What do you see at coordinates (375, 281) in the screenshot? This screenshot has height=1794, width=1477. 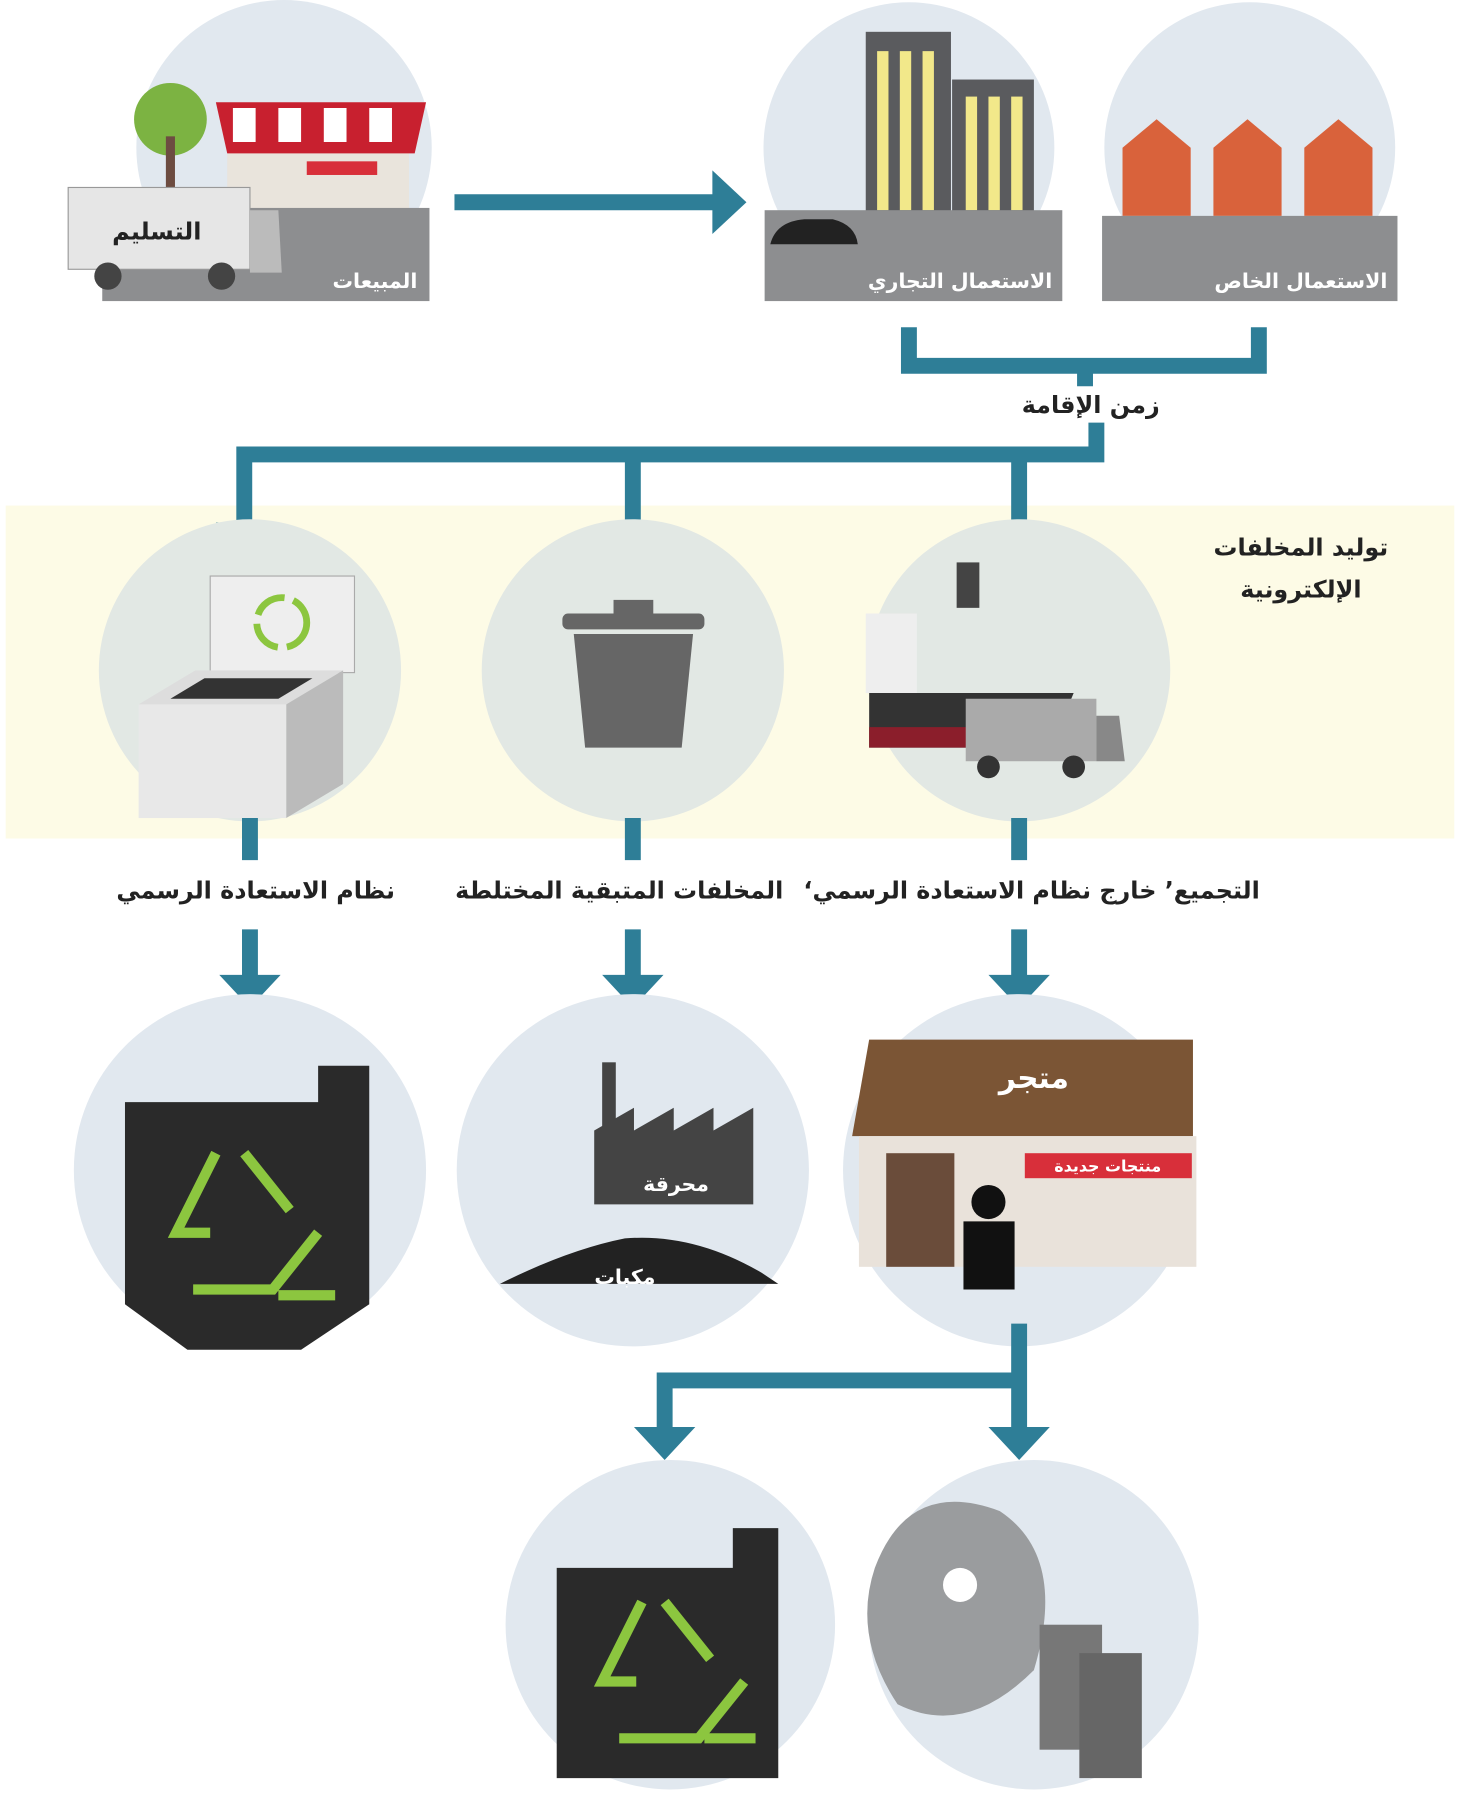 I see `sales-label: المبيعات` at bounding box center [375, 281].